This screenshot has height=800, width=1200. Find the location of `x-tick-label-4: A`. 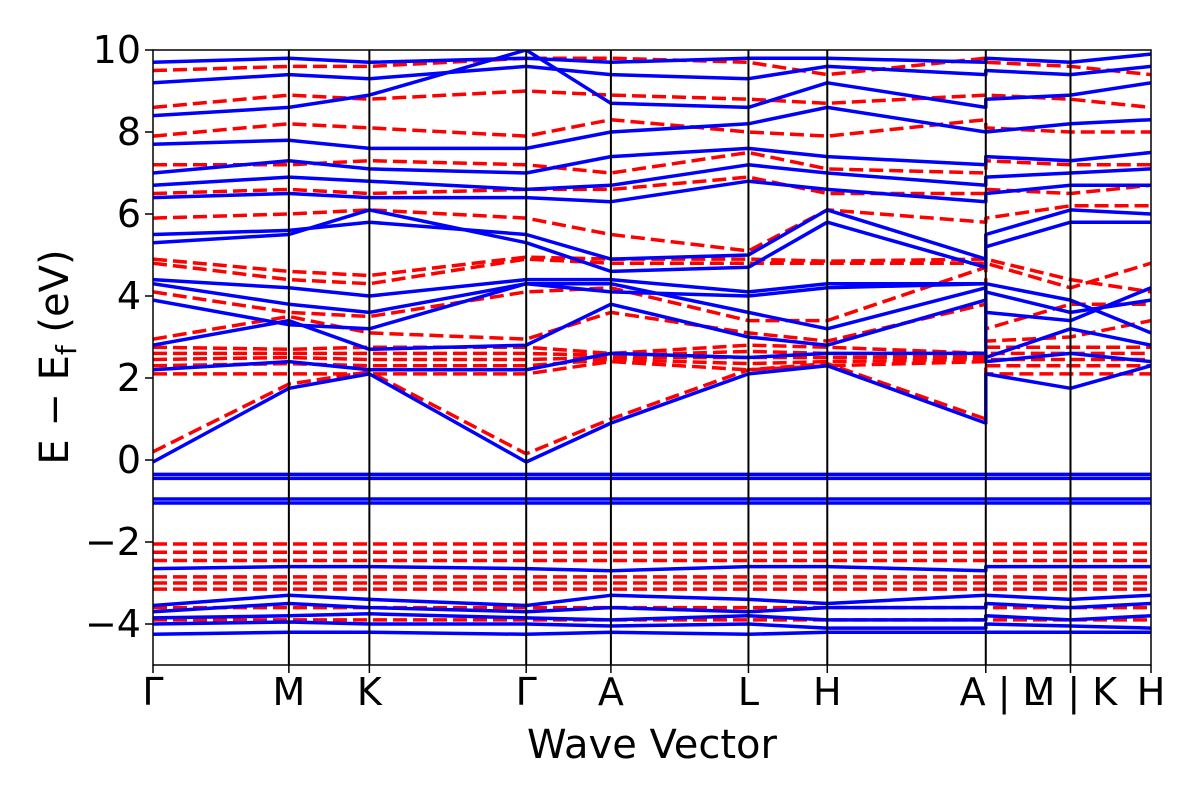

x-tick-label-4: A is located at coordinates (611, 692).